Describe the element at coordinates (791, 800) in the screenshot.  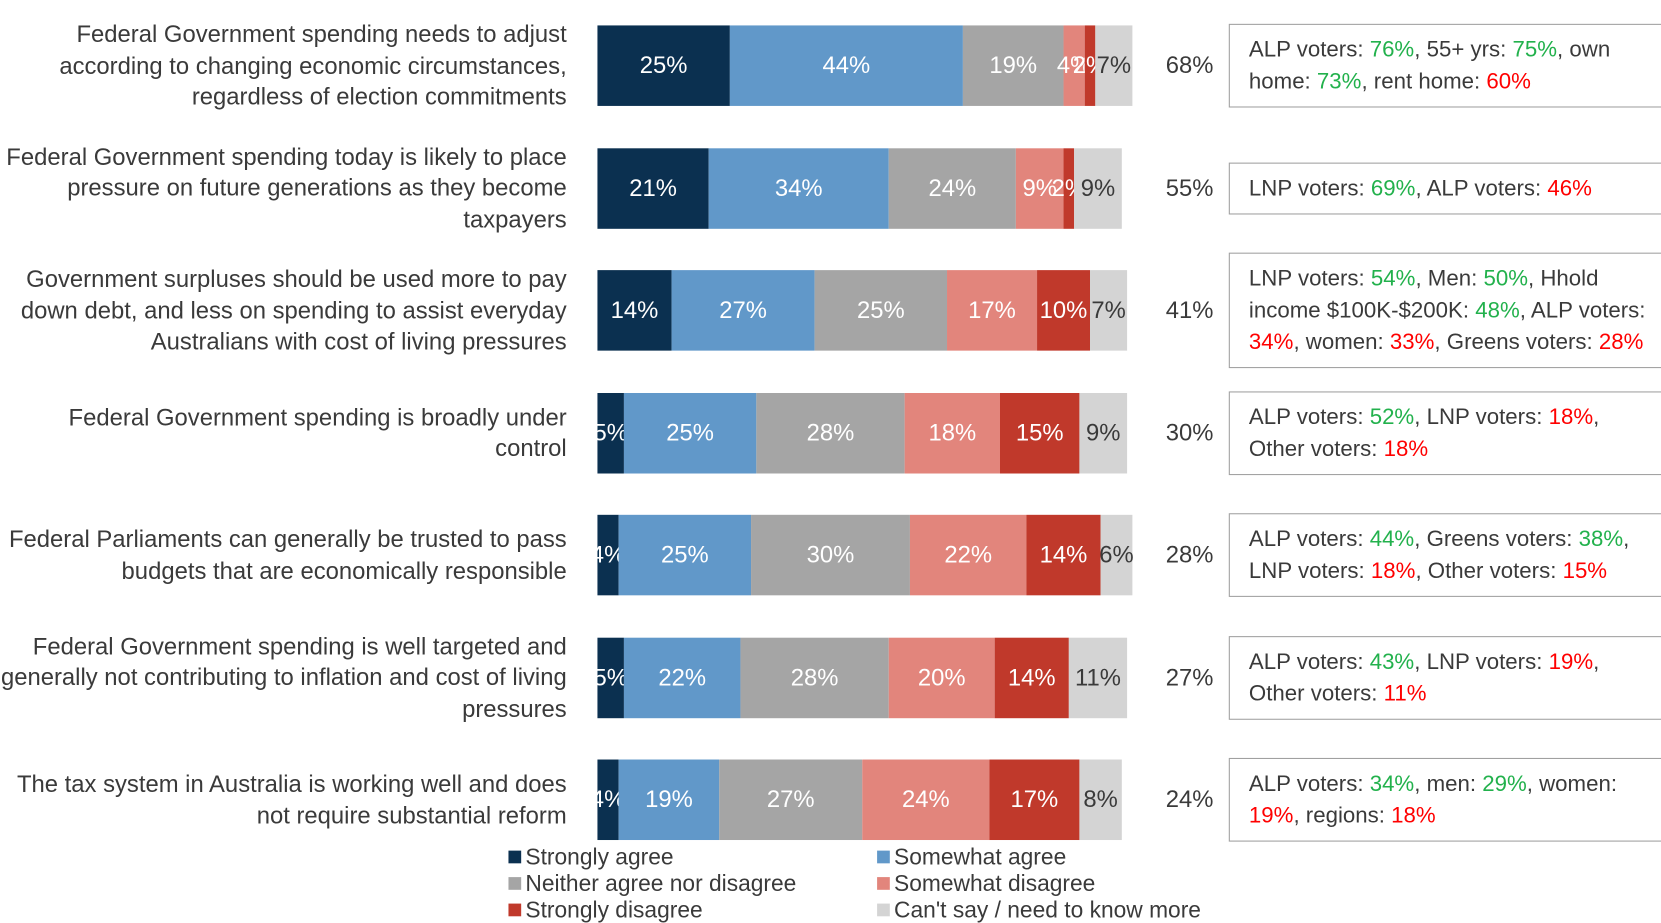
I see `bar-segment: 27%` at that location.